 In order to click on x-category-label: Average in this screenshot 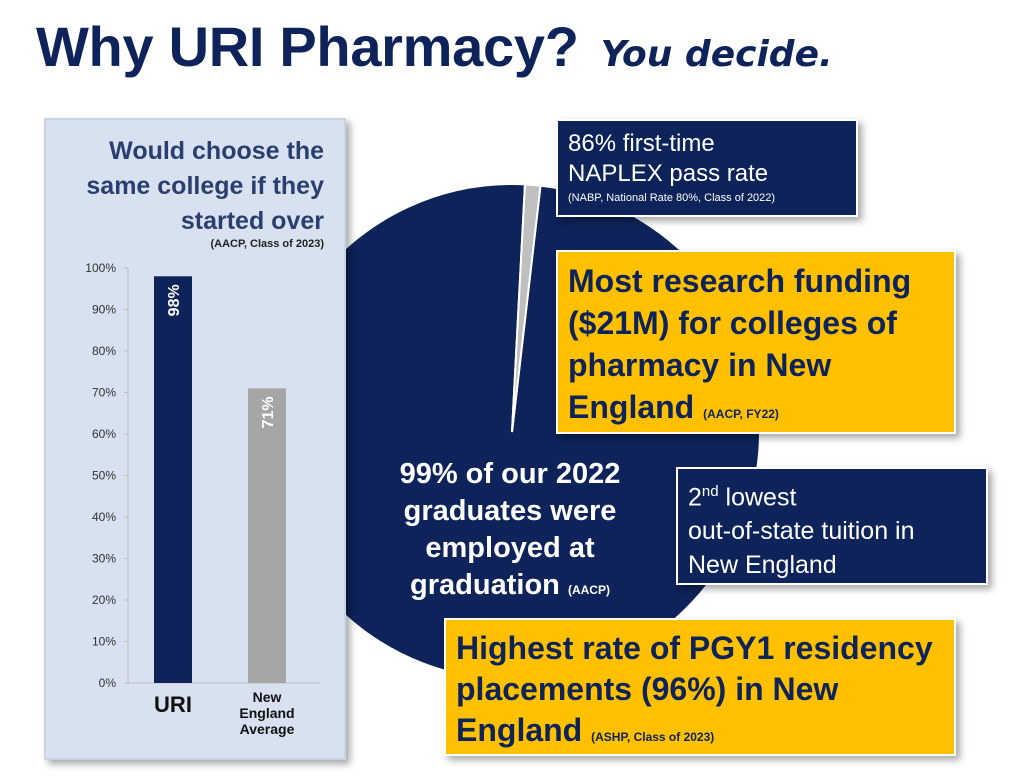, I will do `click(267, 729)`.